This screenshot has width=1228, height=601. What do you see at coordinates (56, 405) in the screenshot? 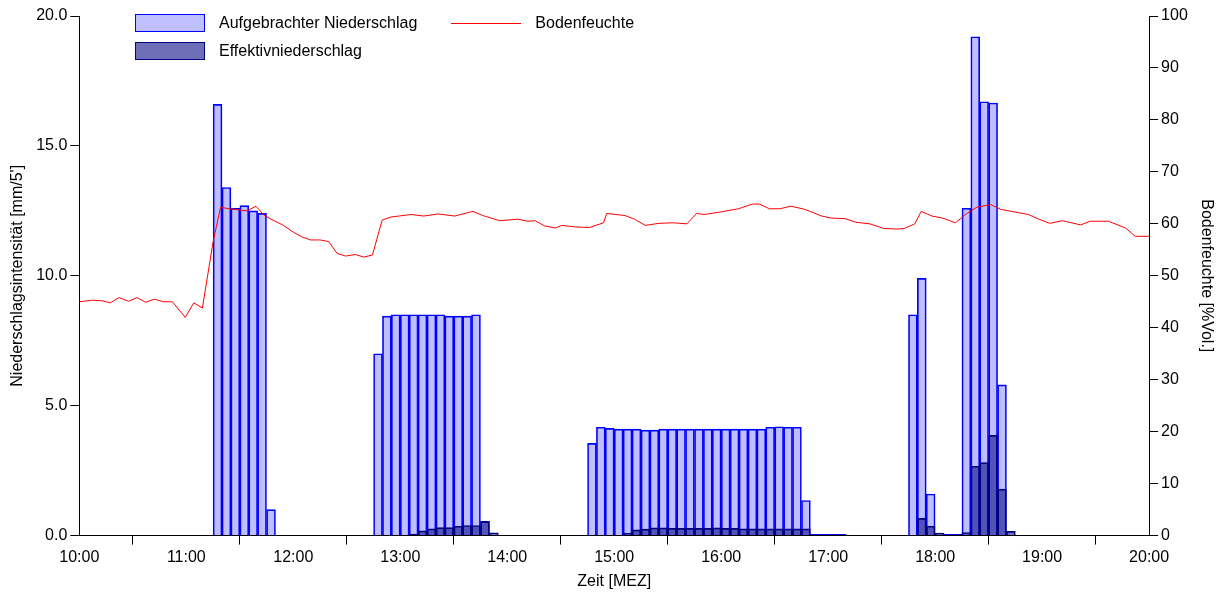
I see `y-tick-label: 5.0` at bounding box center [56, 405].